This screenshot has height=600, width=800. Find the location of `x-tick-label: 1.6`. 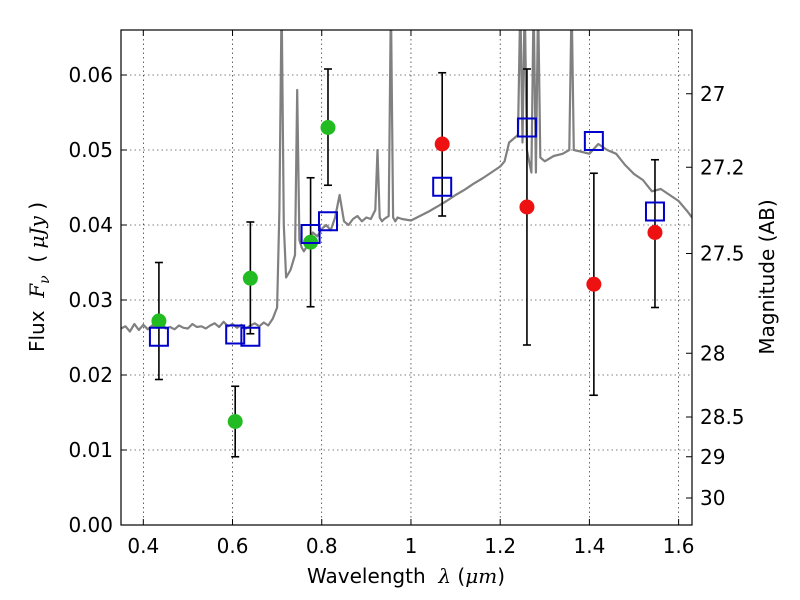

x-tick-label: 1.6 is located at coordinates (679, 546).